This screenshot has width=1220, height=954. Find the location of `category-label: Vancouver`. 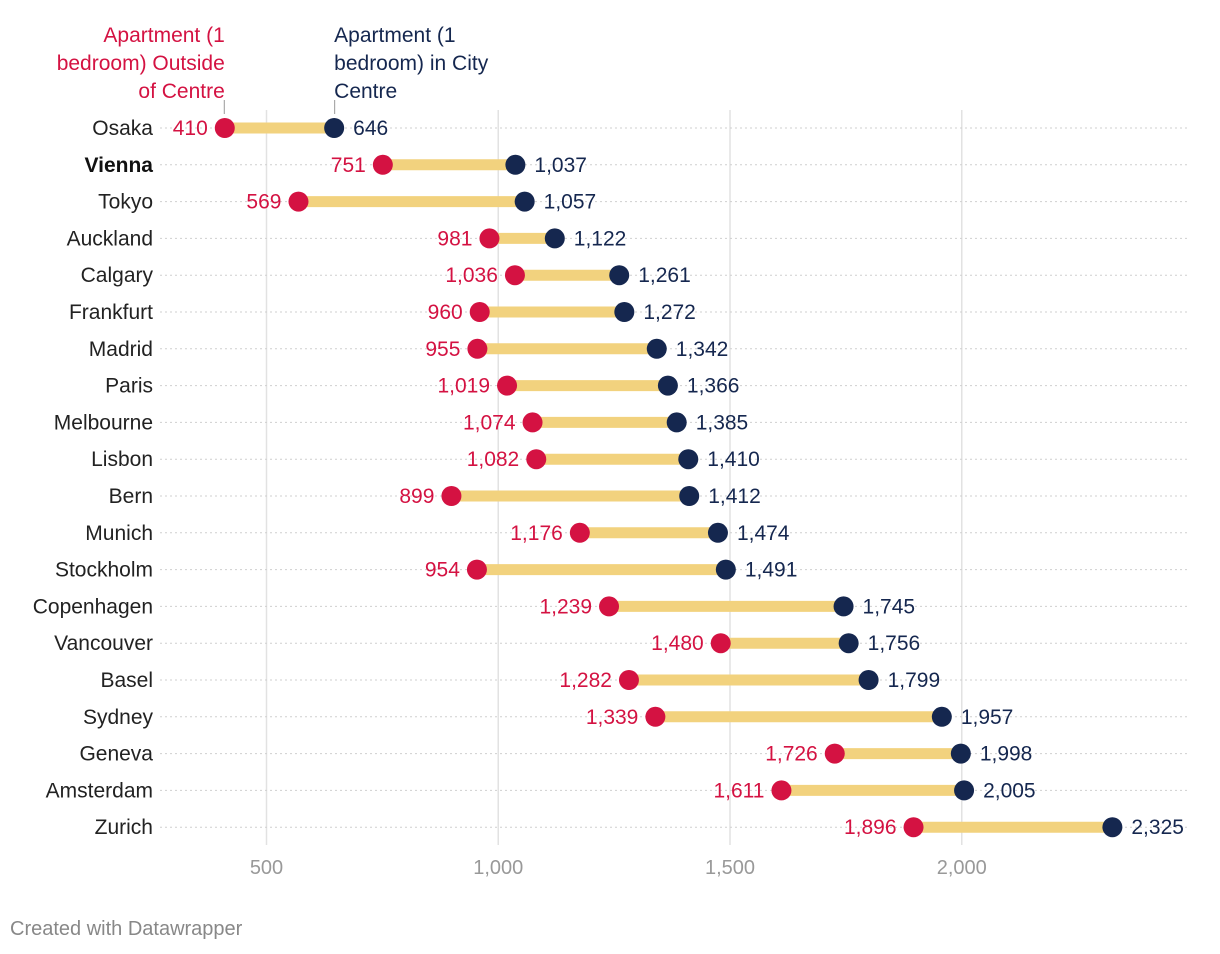

category-label: Vancouver is located at coordinates (103, 643).